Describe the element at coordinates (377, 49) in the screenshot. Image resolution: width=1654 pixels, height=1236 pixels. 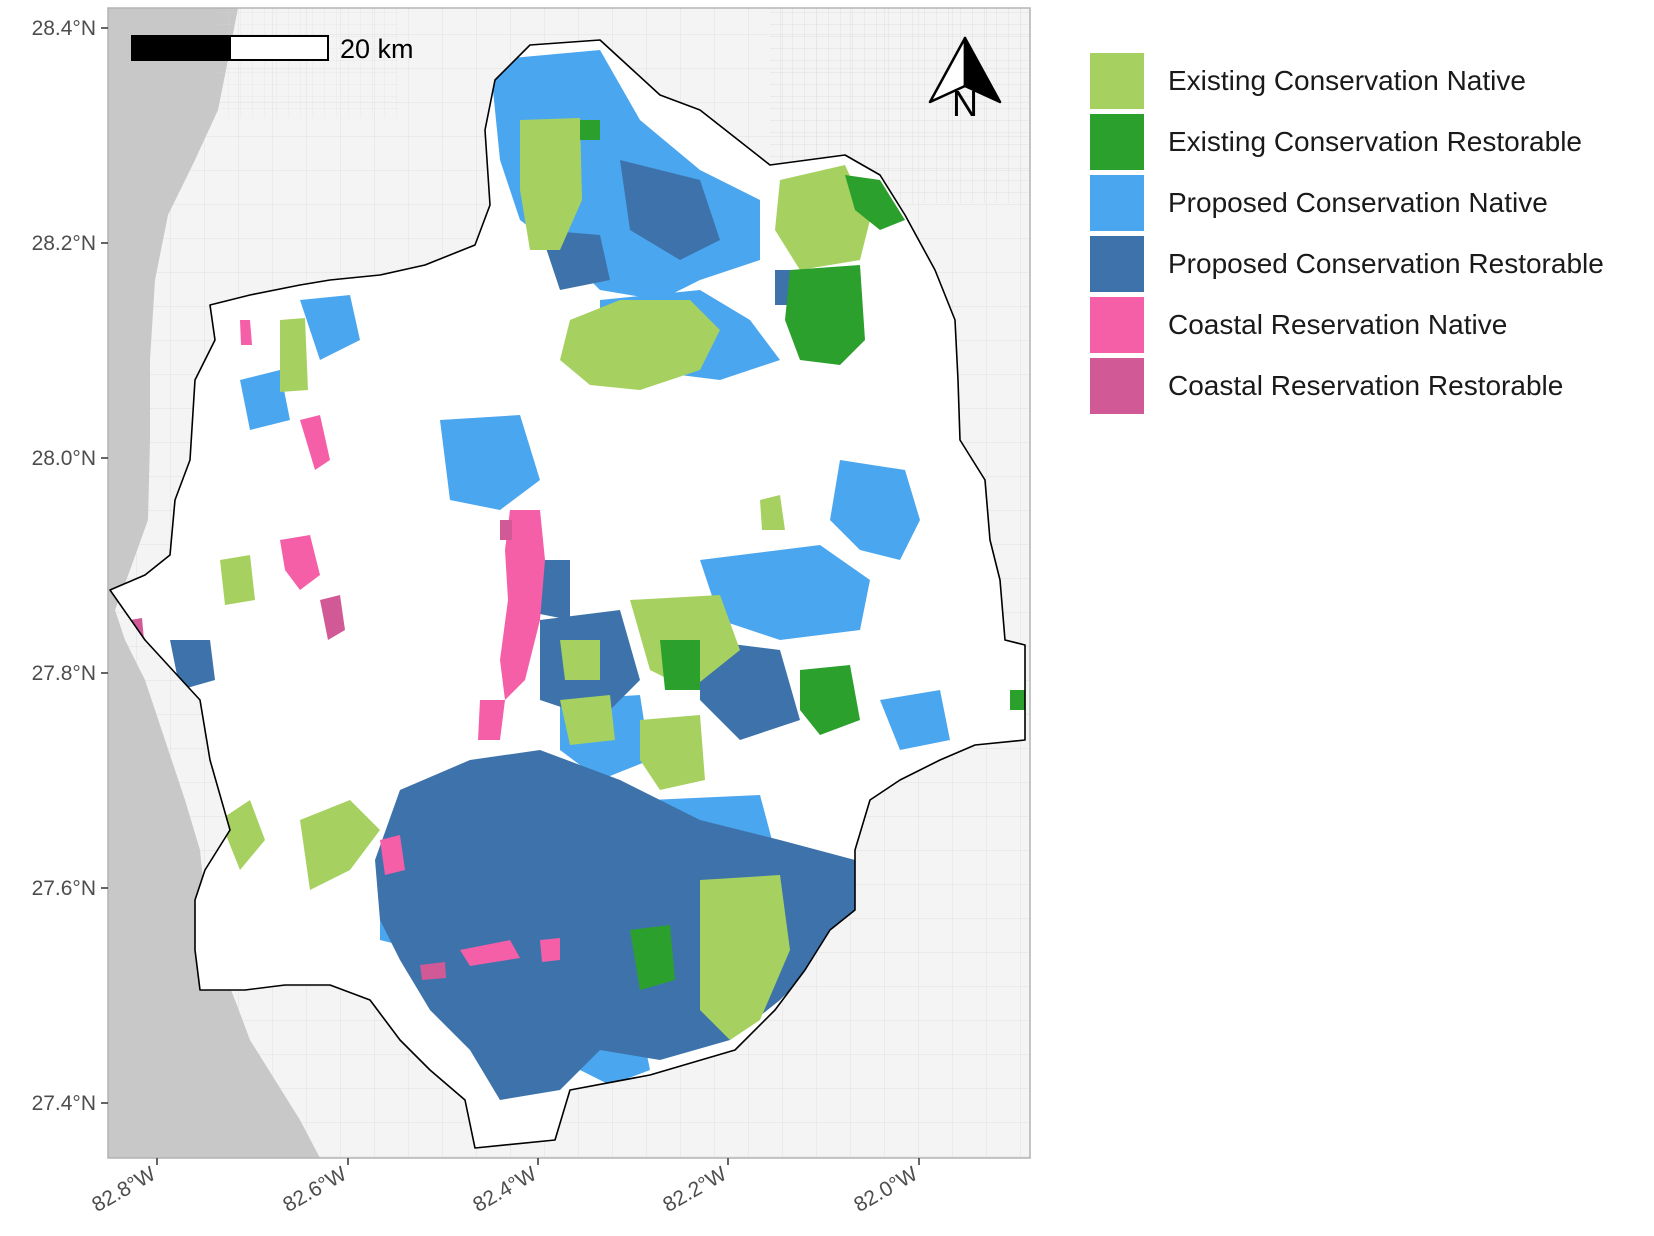
I see `scale-bar-label: 20 km` at that location.